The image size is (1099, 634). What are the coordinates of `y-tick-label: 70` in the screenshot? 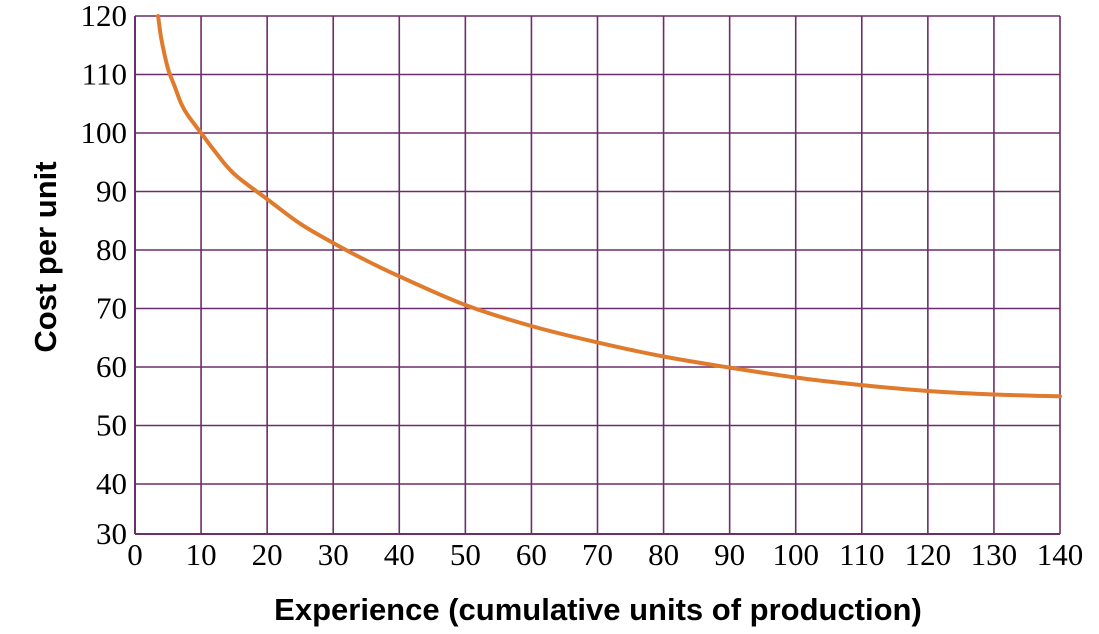 It's located at (111, 308).